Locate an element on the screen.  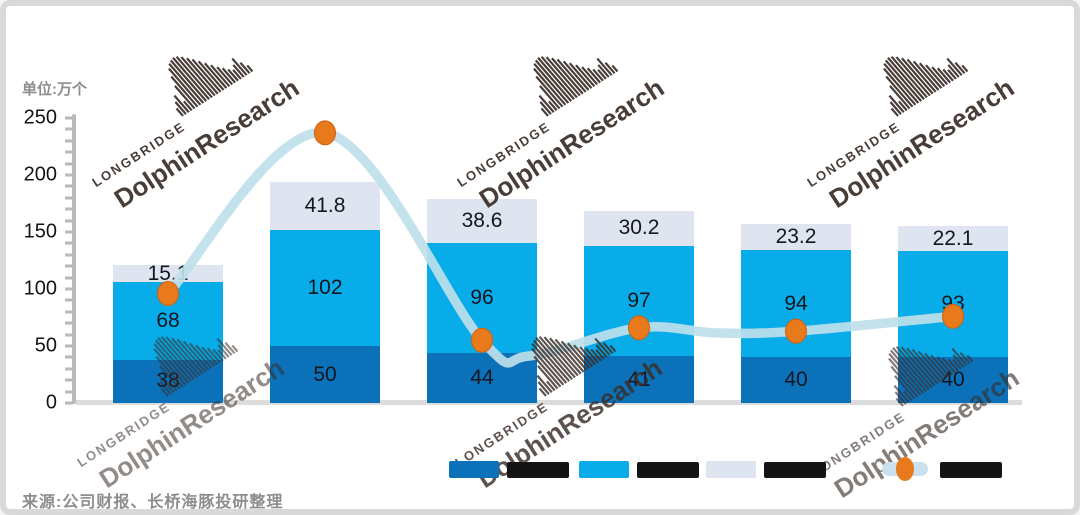
bar-value-label: 40 is located at coordinates (796, 380).